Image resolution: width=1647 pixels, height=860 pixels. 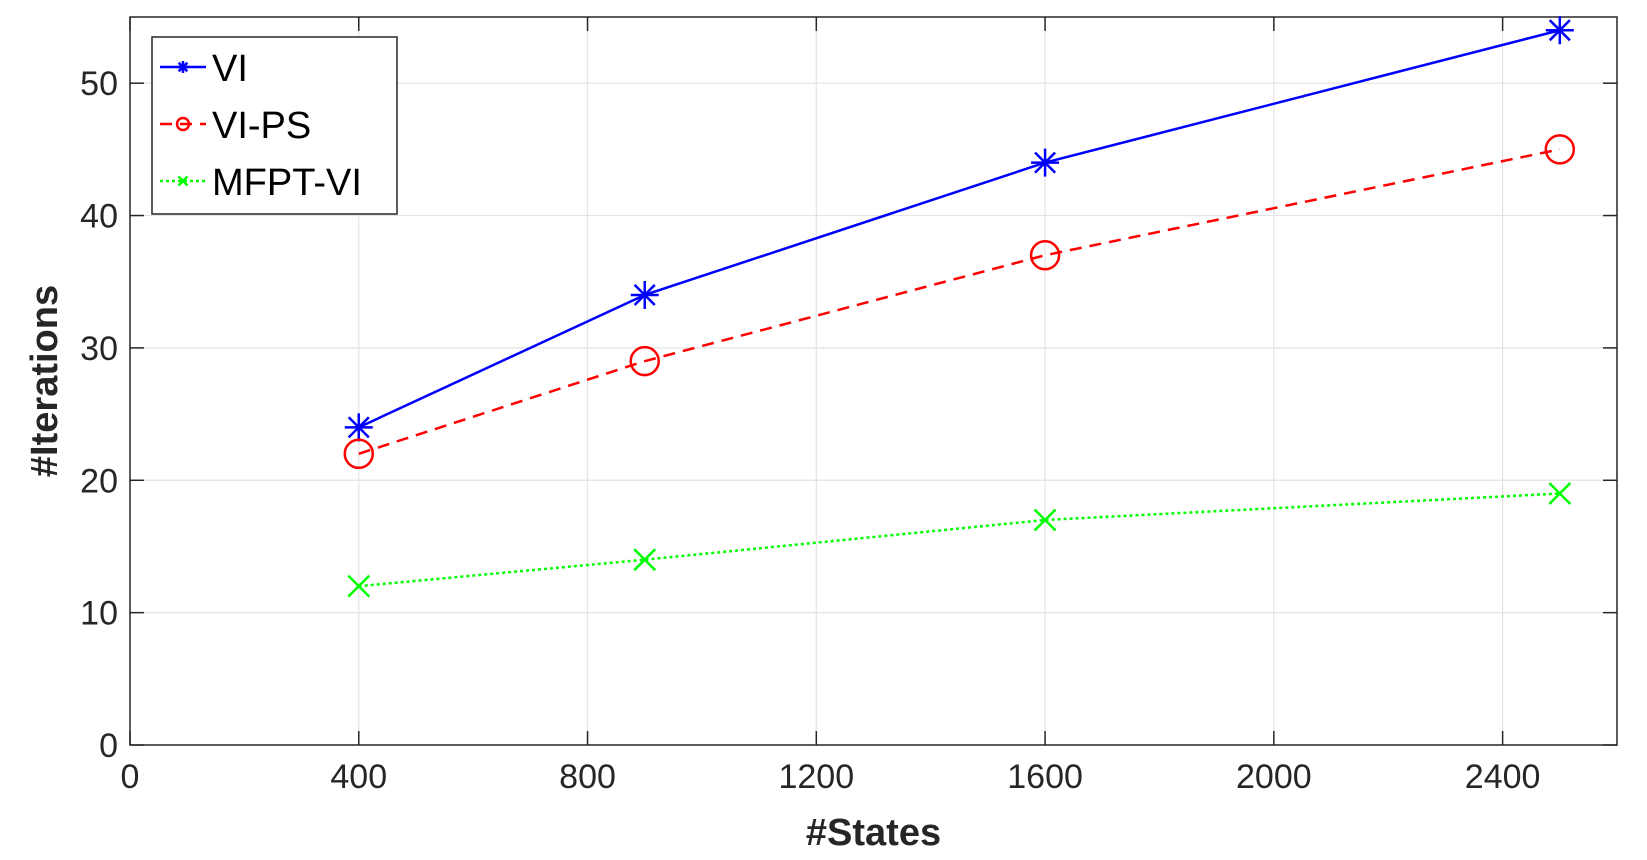 I want to click on x-tick-label: 800, so click(x=587, y=777).